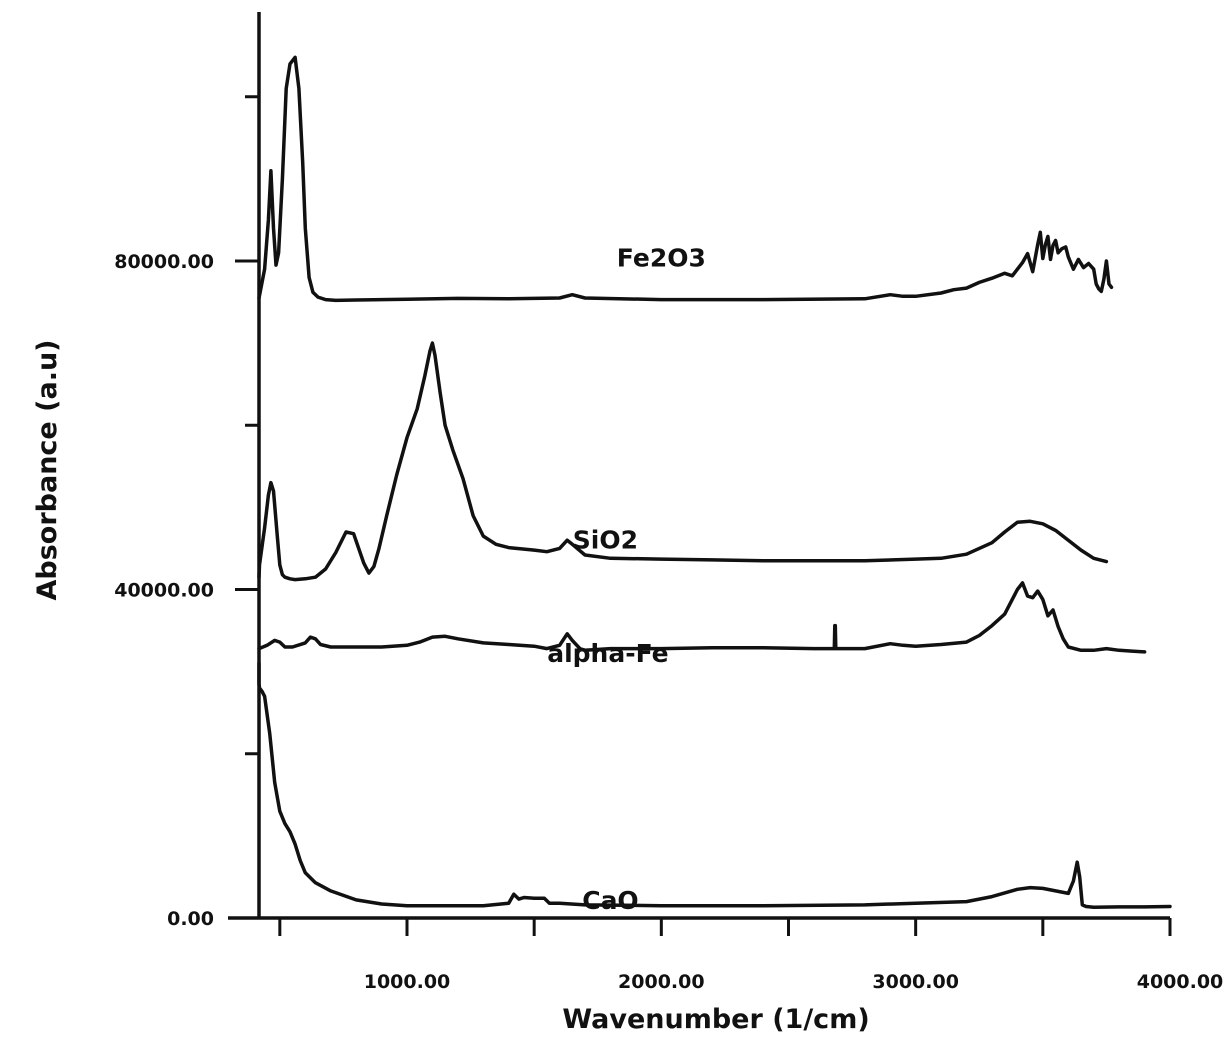 Image resolution: width=1231 pixels, height=1042 pixels. What do you see at coordinates (610, 900) in the screenshot?
I see `series-label-cao: CaO` at bounding box center [610, 900].